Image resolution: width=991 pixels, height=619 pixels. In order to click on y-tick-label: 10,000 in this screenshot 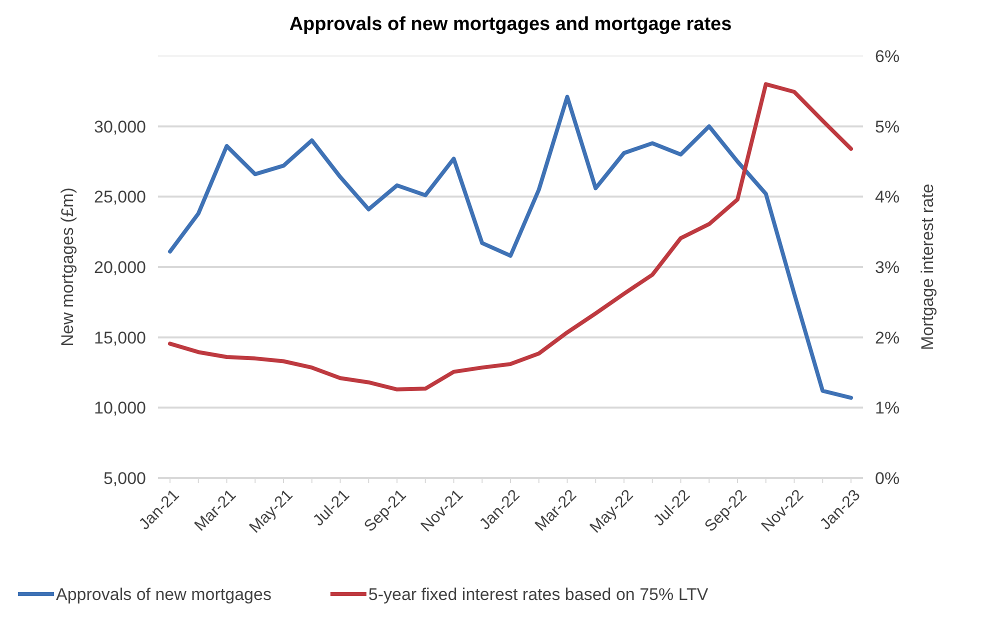, I will do `click(120, 408)`.